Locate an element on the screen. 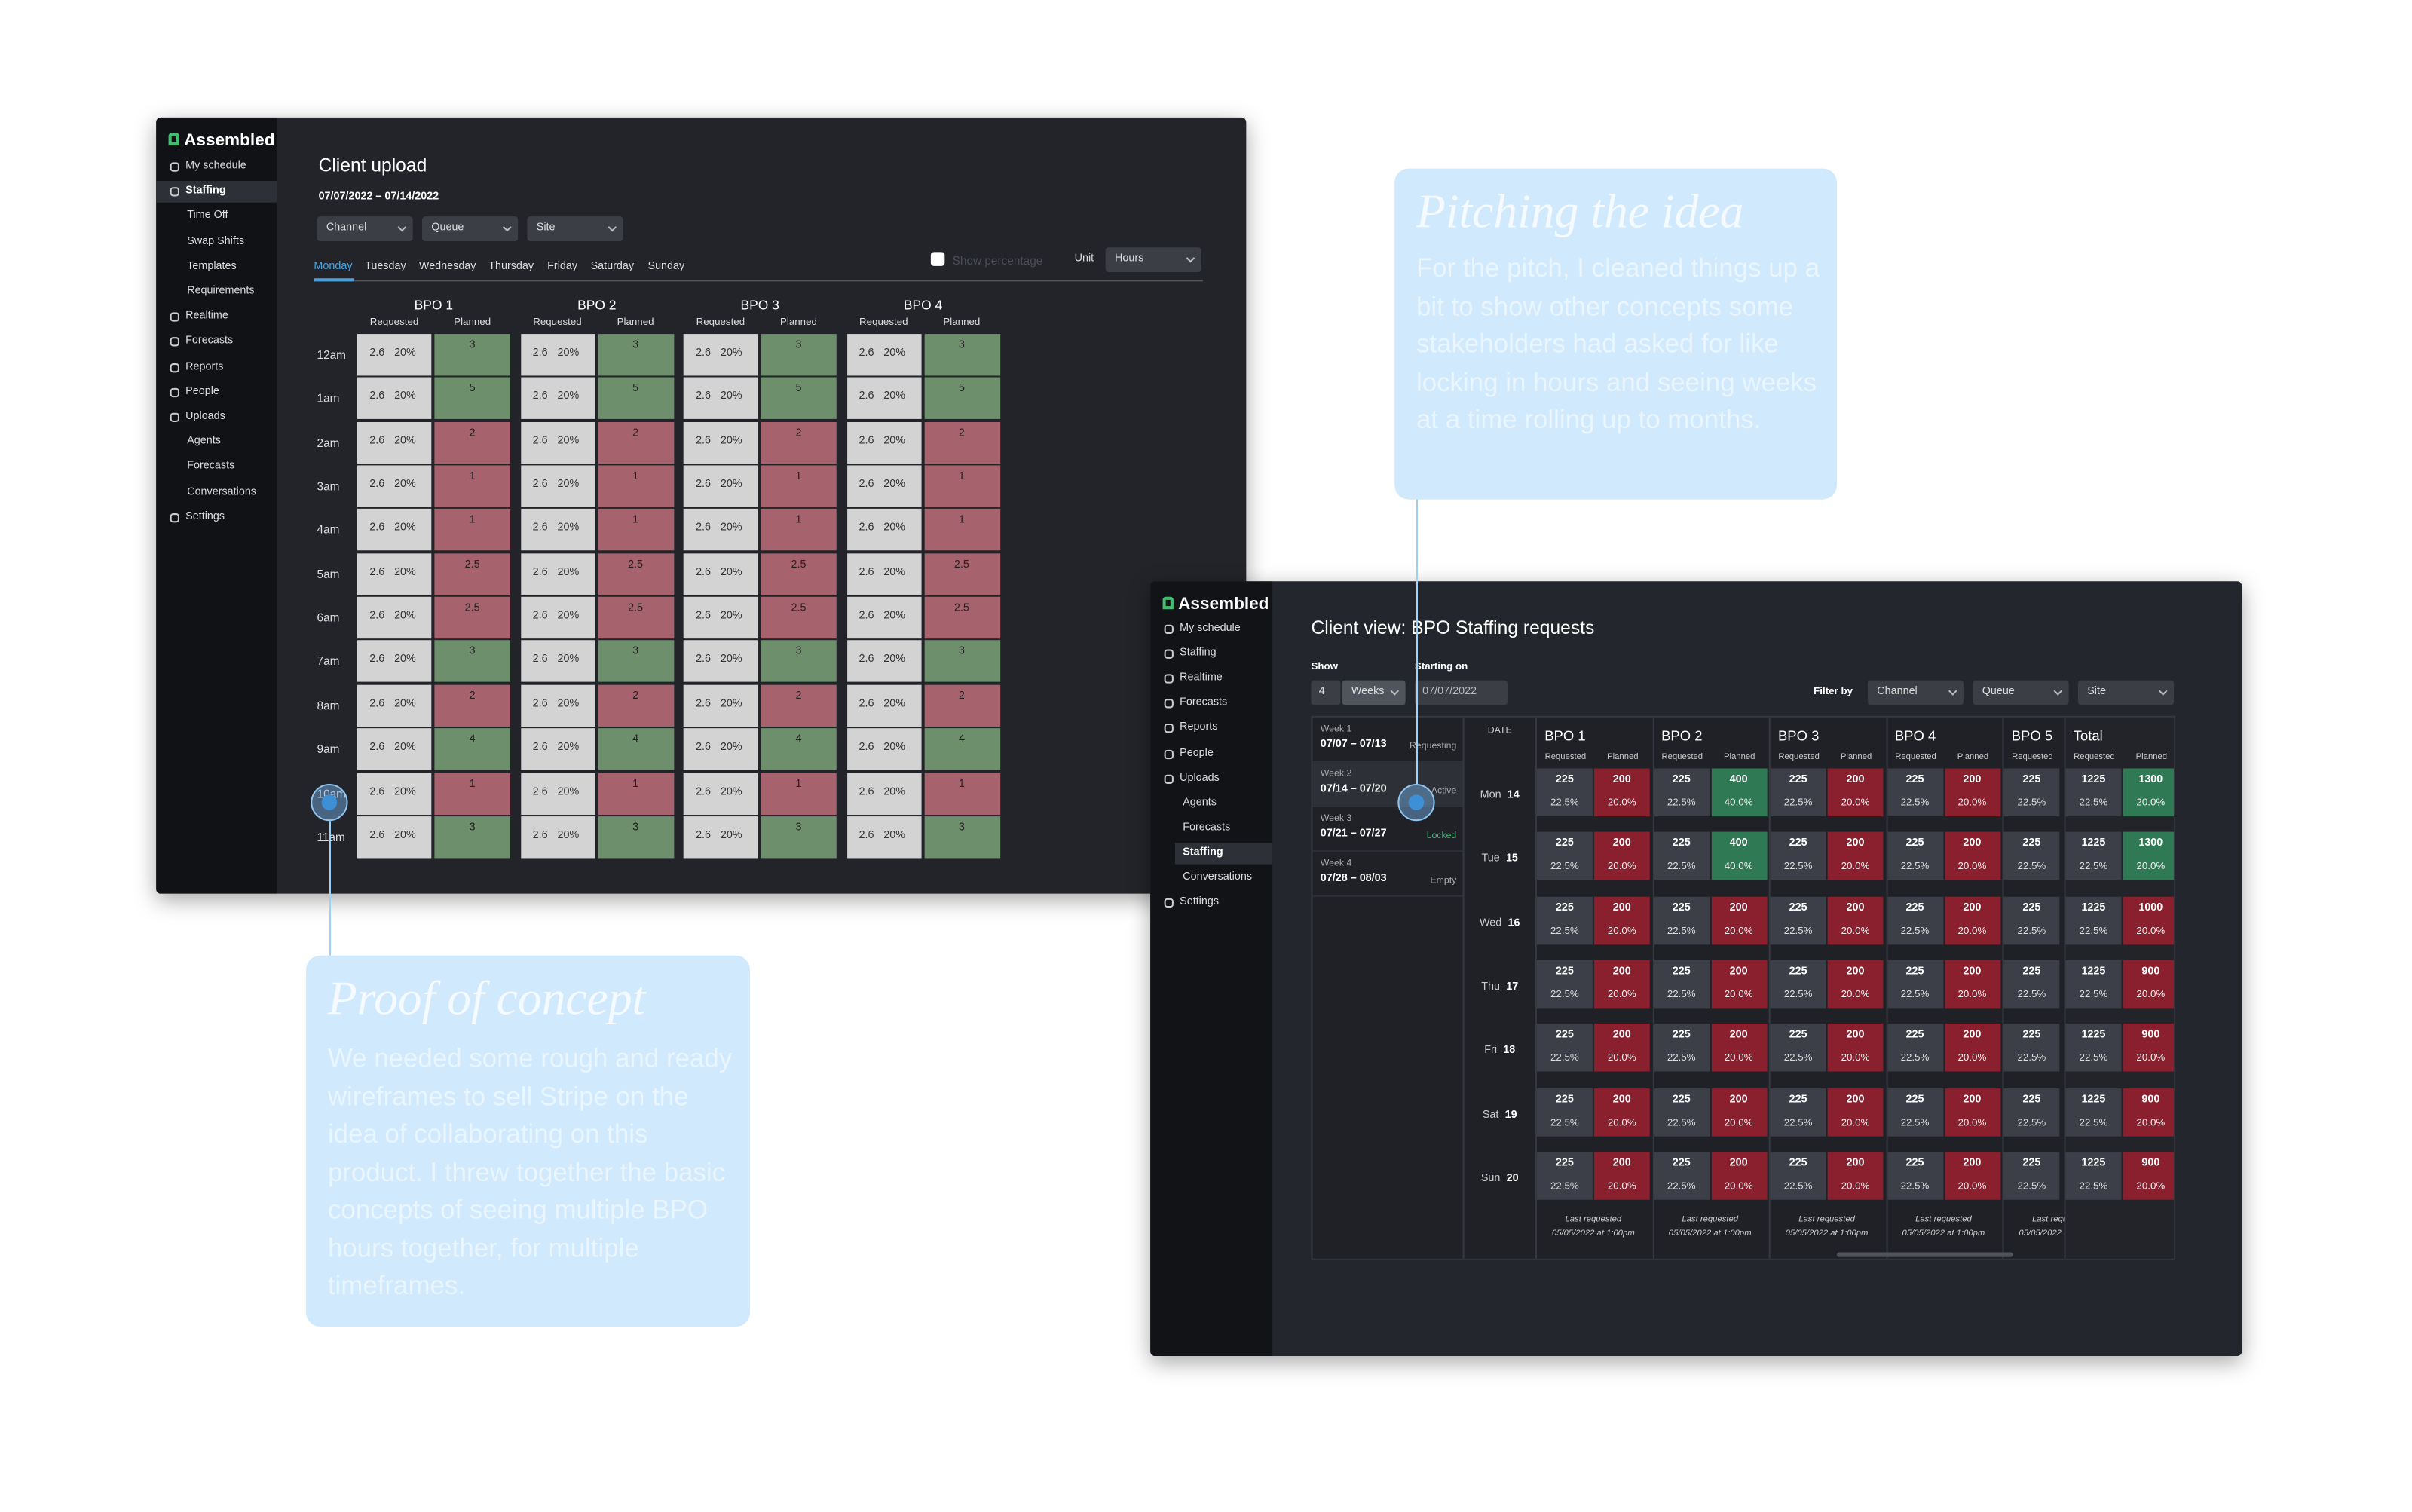 This screenshot has width=2412, height=1512. week-range: 07/14 – 07/20 is located at coordinates (1353, 789).